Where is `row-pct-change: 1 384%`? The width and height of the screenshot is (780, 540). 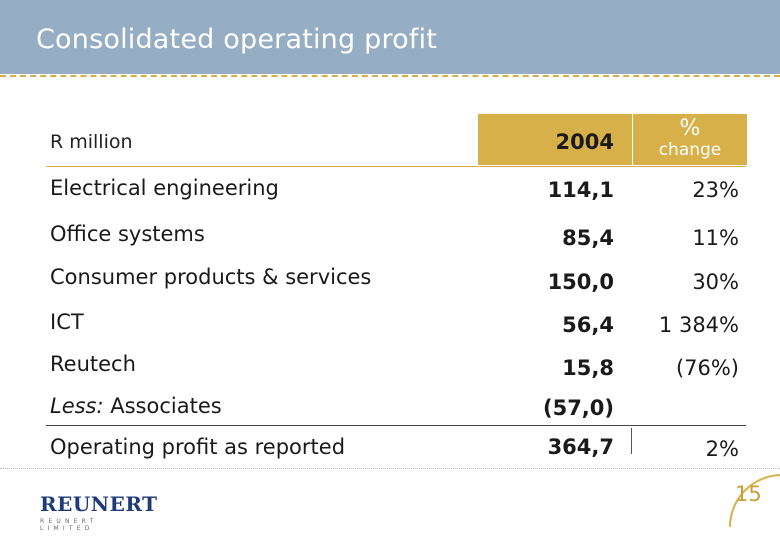
row-pct-change: 1 384% is located at coordinates (698, 325).